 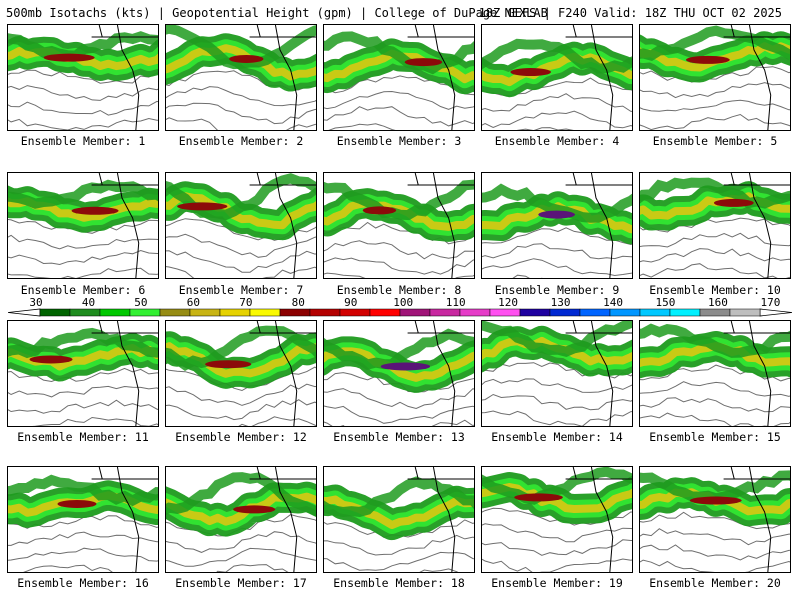 I want to click on colorbar-tick-label: 70, so click(x=245, y=303).